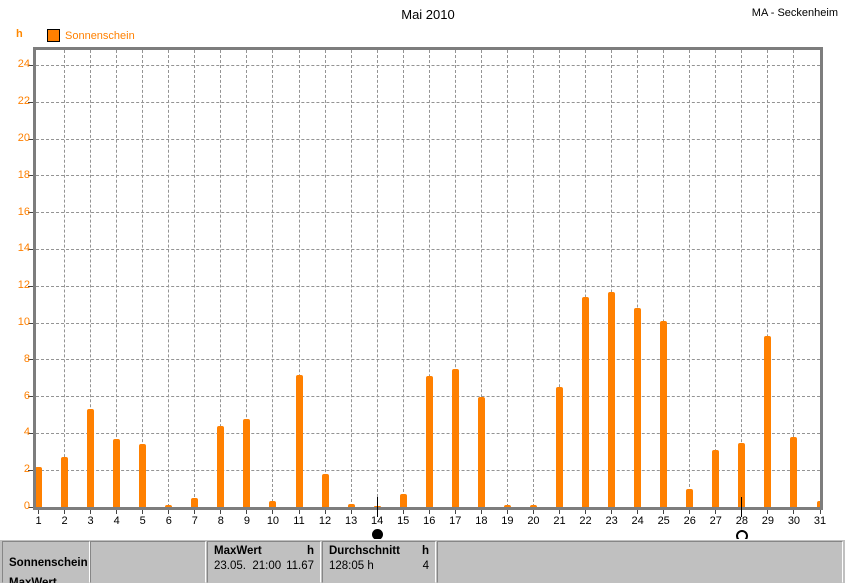 The image size is (845, 583). I want to click on x-axis-day-label: 25, so click(663, 521).